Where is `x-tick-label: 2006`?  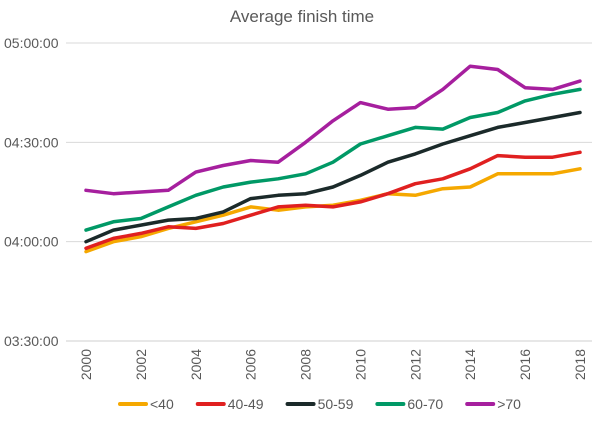 x-tick-label: 2006 is located at coordinates (251, 364).